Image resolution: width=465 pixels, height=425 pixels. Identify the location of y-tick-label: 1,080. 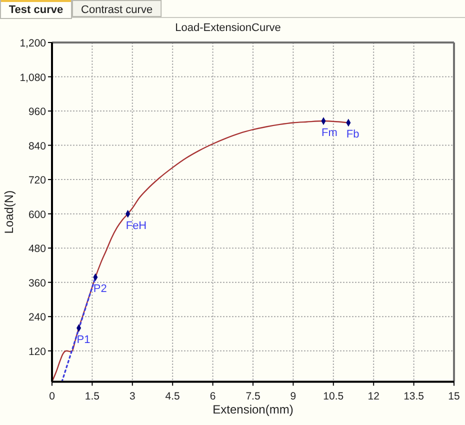
(33, 78).